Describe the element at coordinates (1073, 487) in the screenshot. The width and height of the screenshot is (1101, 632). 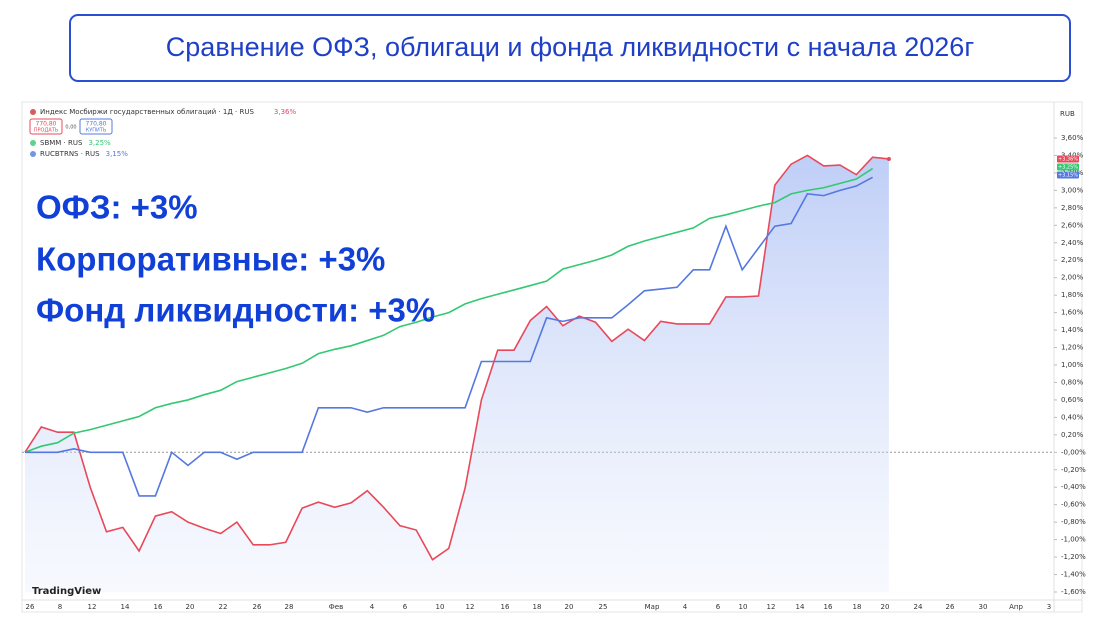
I see `y-tick-label: -0,40%` at that location.